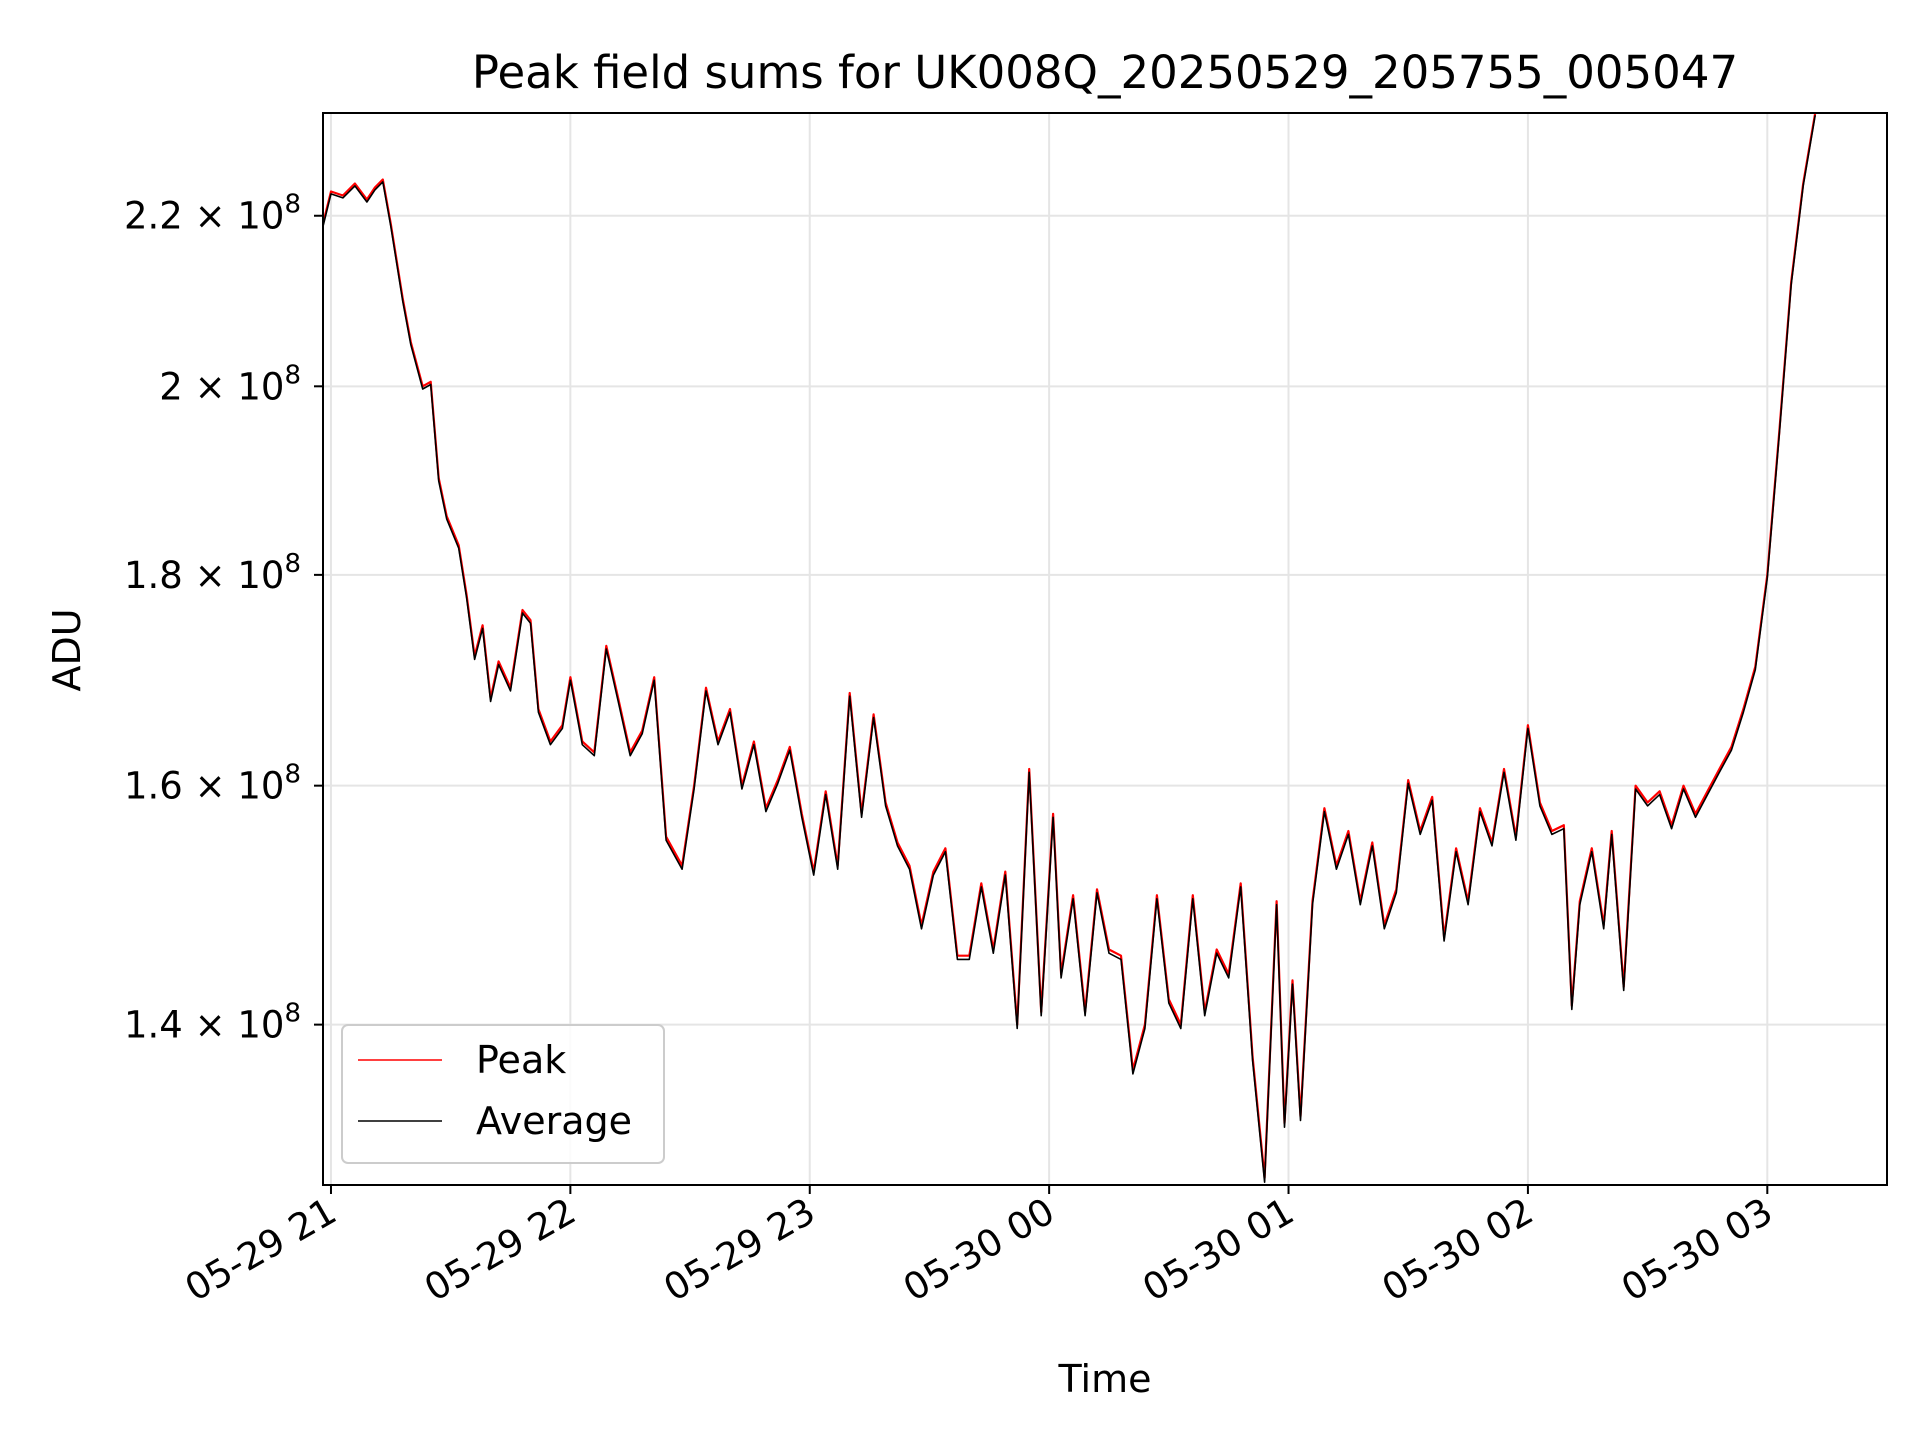 This screenshot has width=1920, height=1440. What do you see at coordinates (153, 216) in the screenshot?
I see `y-tick-mantissa: 2.2` at bounding box center [153, 216].